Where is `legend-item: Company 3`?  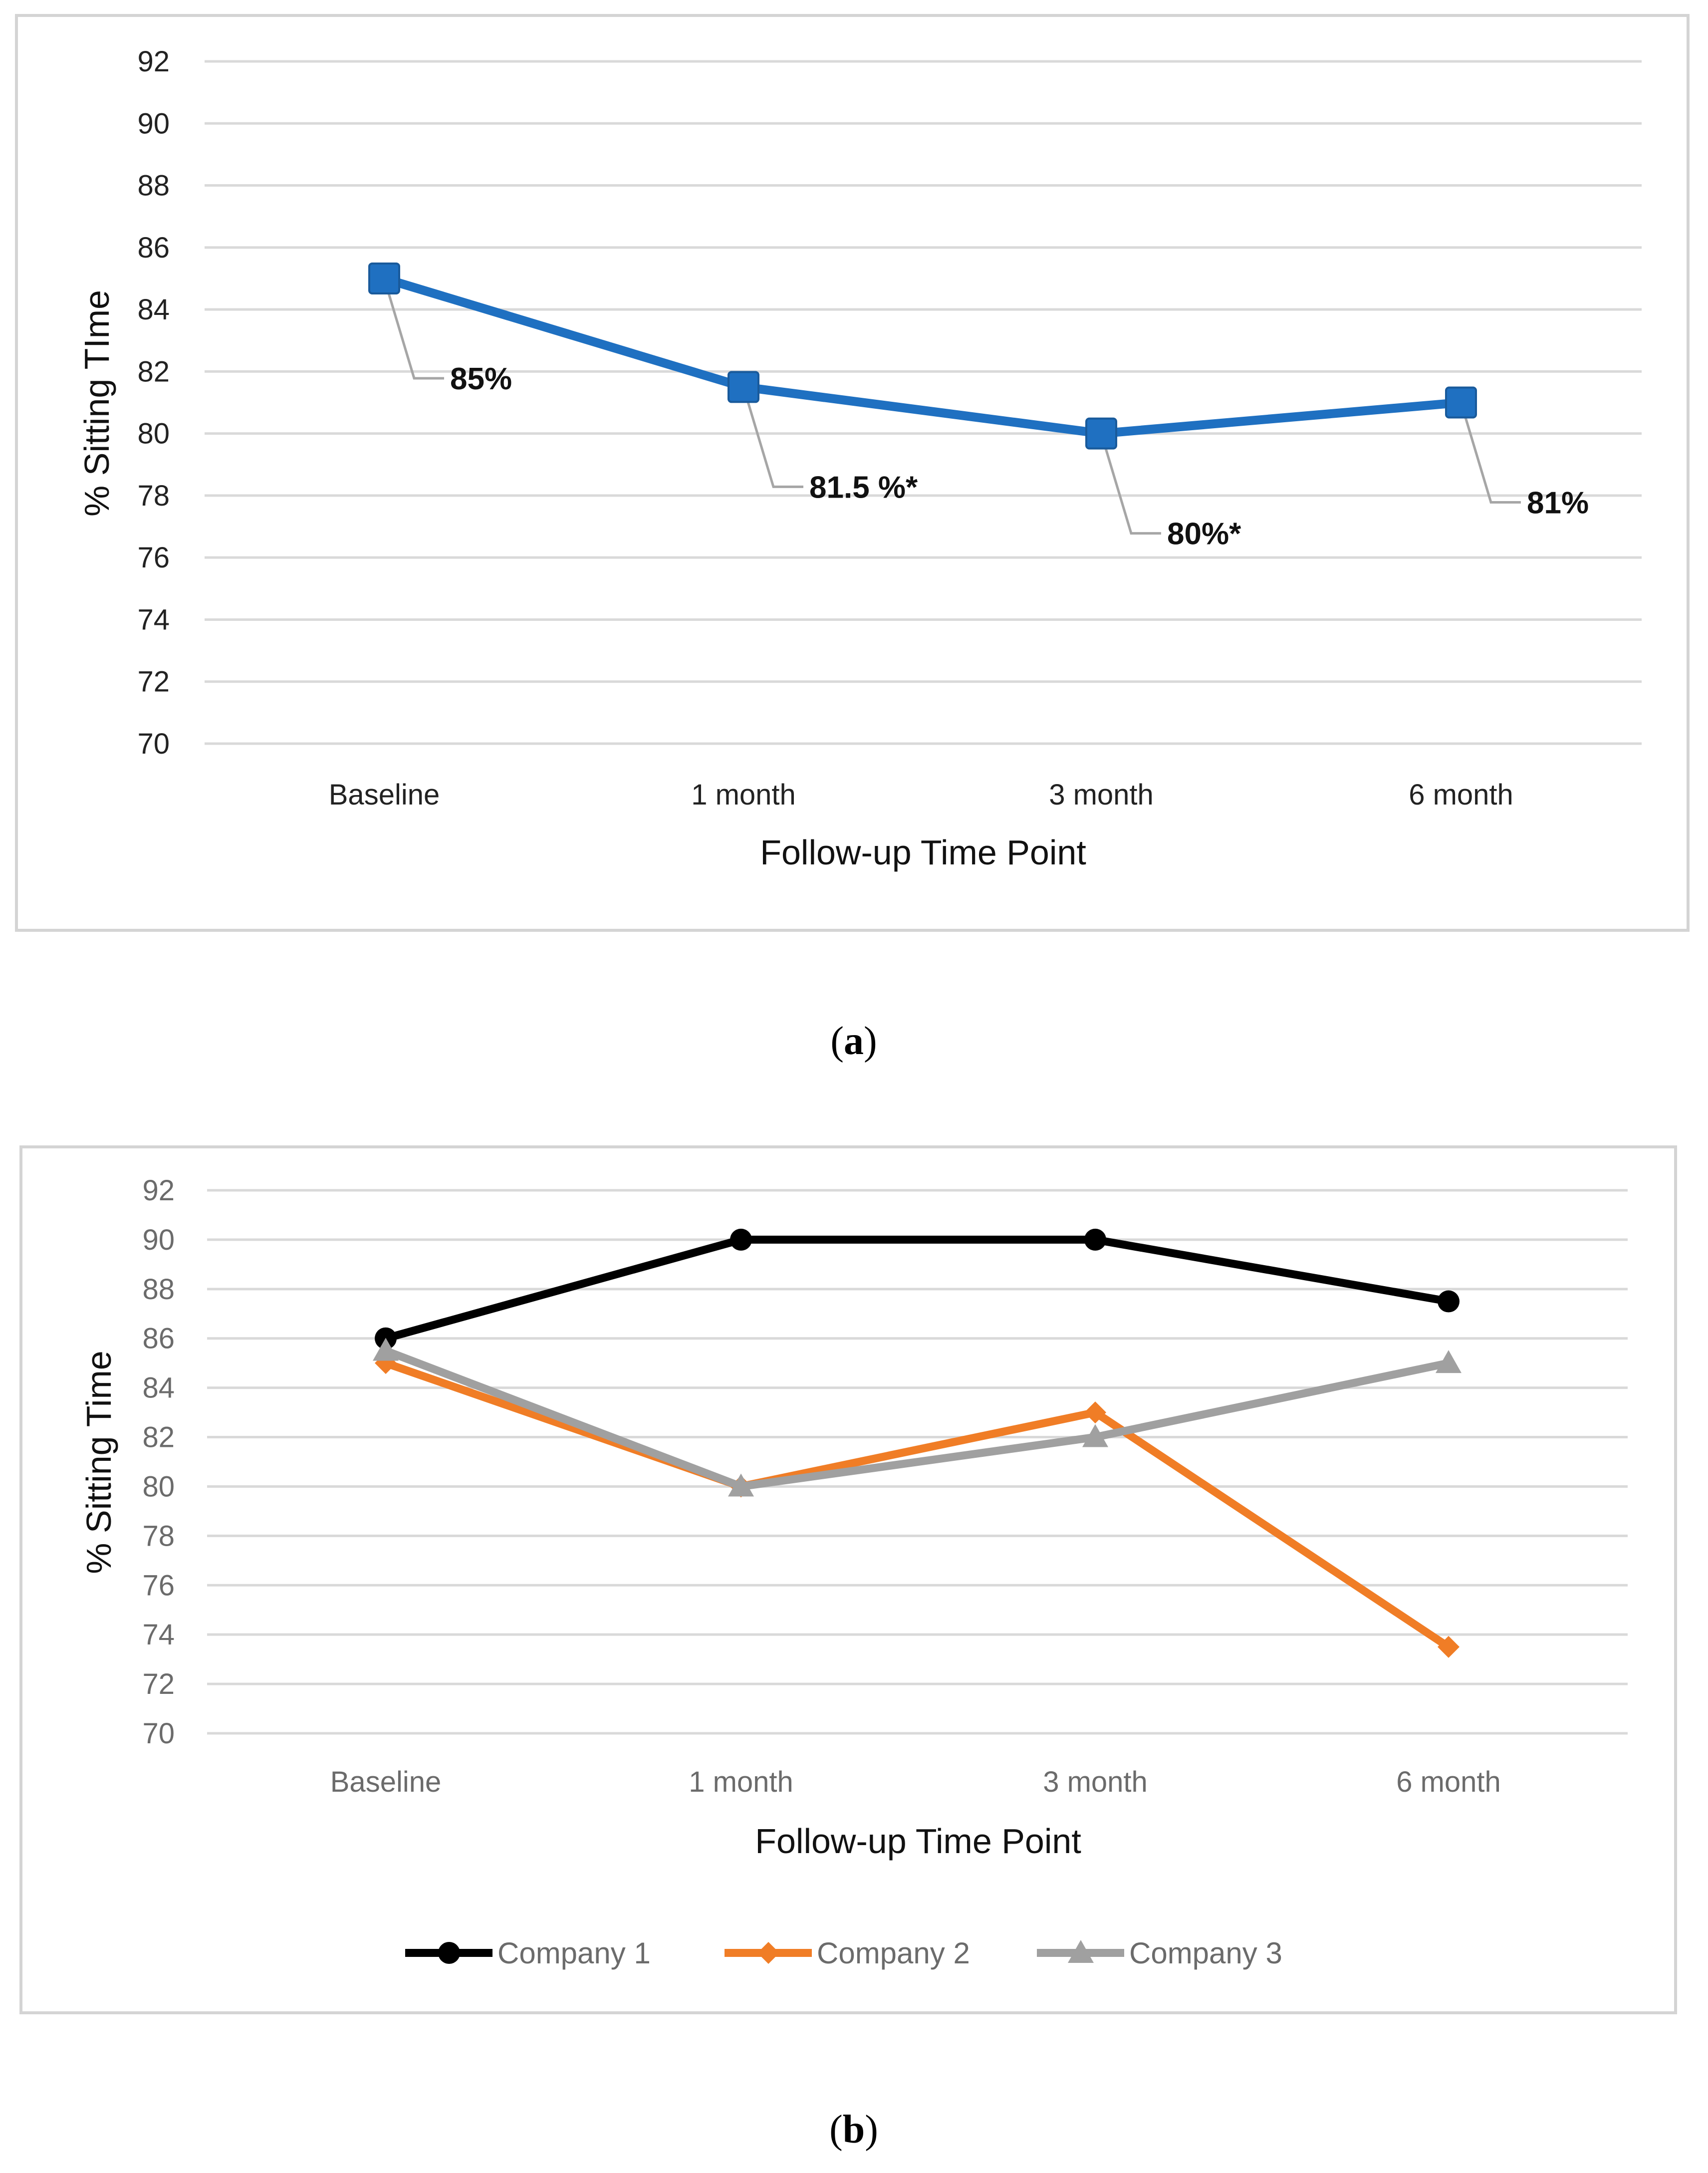
legend-item: Company 3 is located at coordinates (1159, 1953).